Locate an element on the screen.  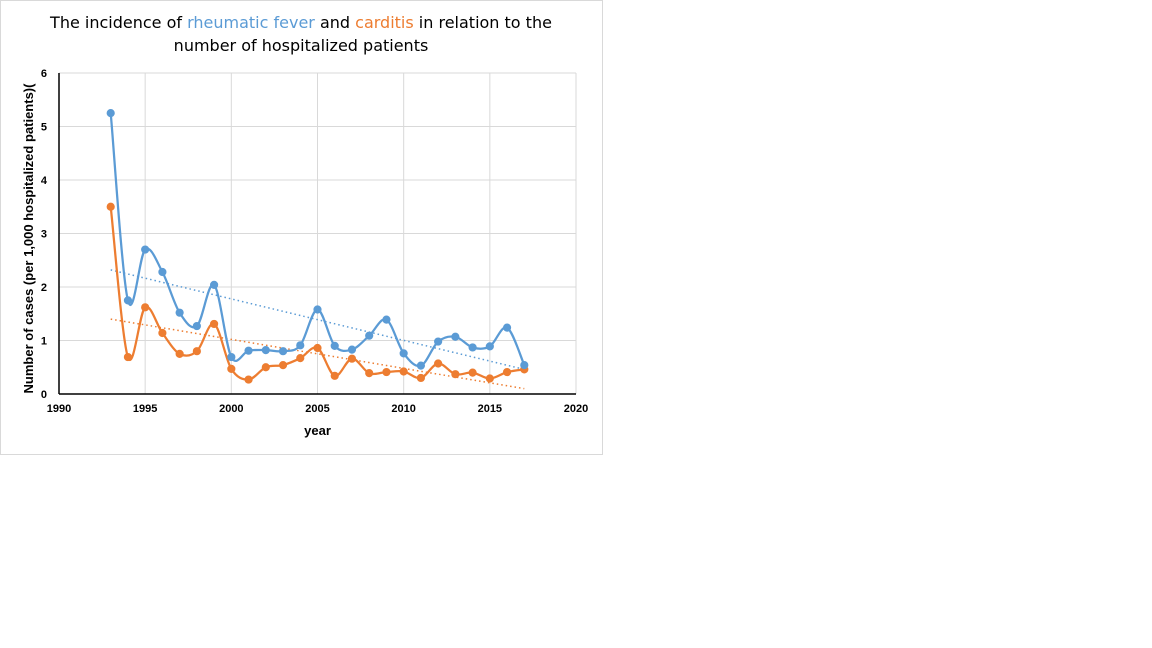
x-tick-label: 2010 is located at coordinates (403, 409).